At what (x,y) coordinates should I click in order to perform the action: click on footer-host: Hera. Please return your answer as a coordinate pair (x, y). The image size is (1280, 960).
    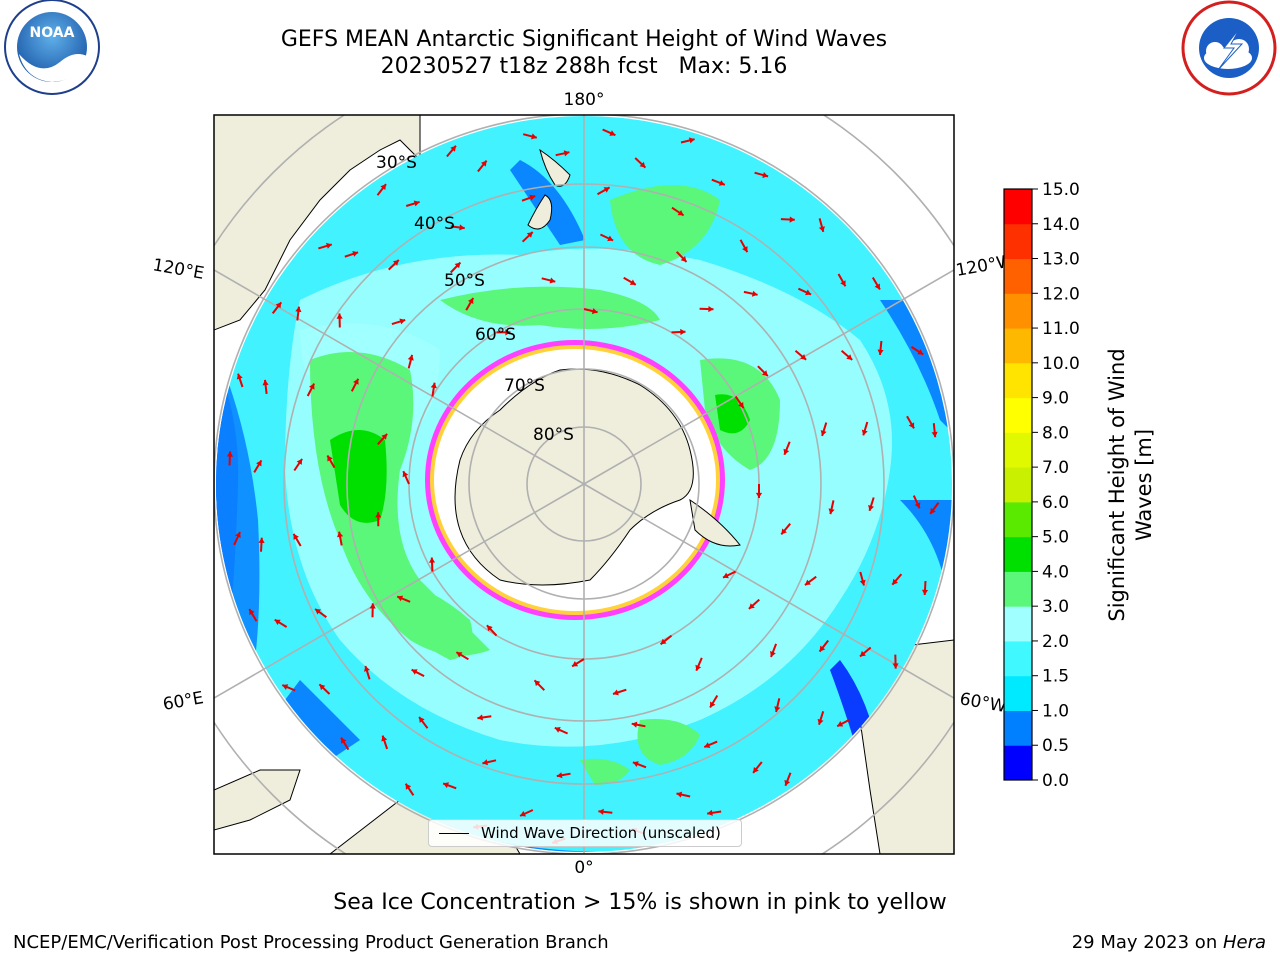
    Looking at the image, I should click on (1244, 942).